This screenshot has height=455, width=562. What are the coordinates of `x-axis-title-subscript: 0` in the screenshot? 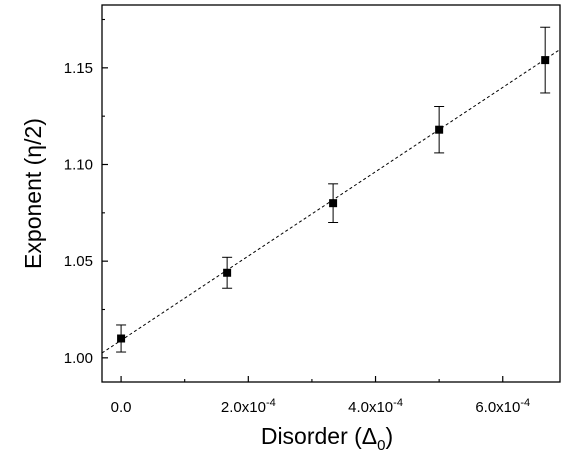 It's located at (381, 445).